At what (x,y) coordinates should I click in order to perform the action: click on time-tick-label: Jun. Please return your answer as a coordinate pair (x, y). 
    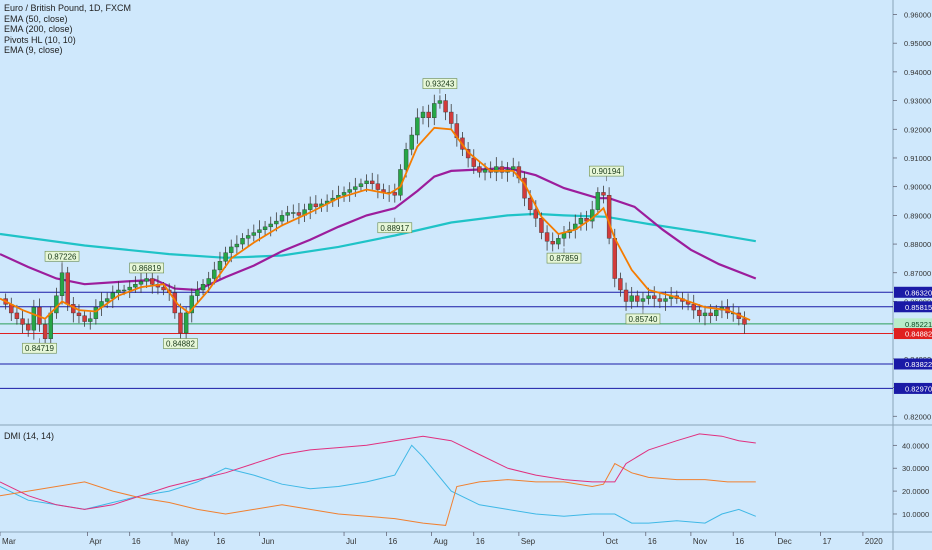
    Looking at the image, I should click on (267, 541).